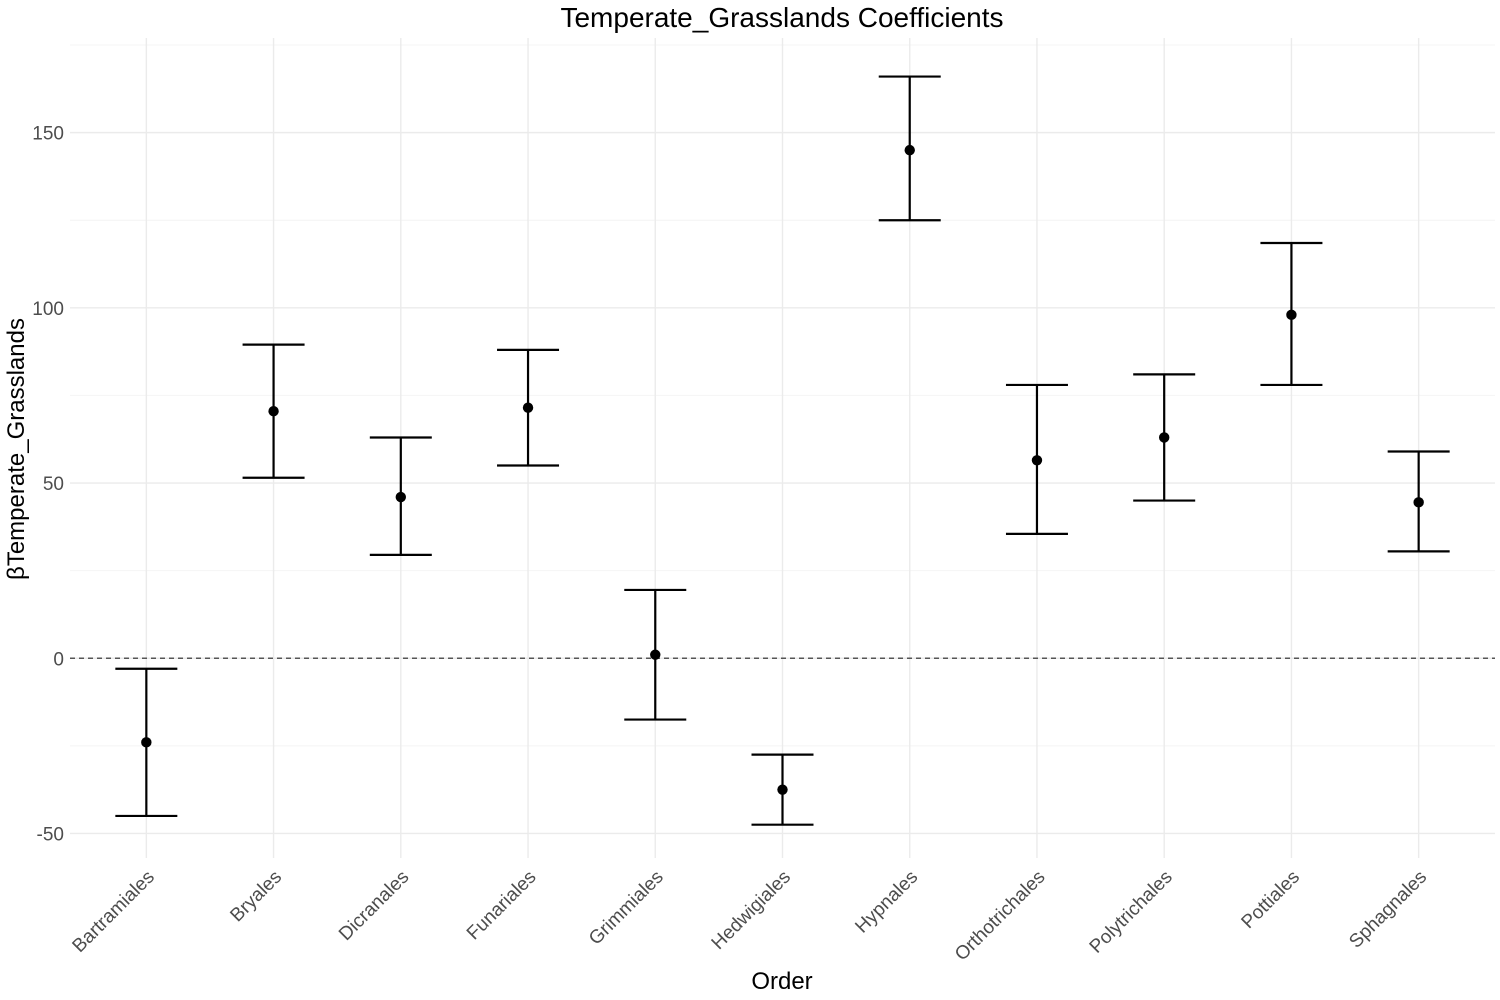 The image size is (1500, 1000). Describe the element at coordinates (53, 484) in the screenshot. I see `y-tick-label: 50` at that location.